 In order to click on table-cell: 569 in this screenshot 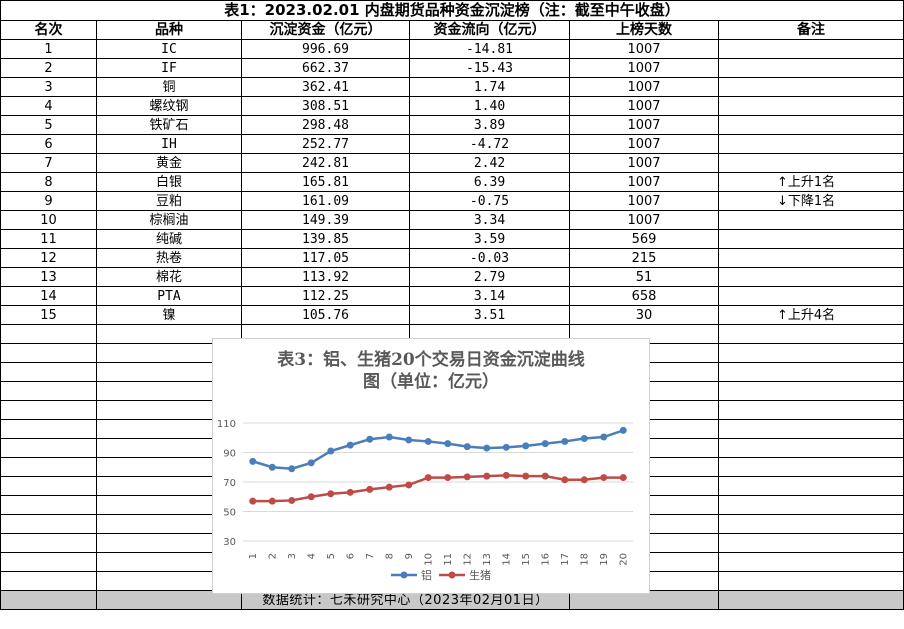, I will do `click(644, 239)`.